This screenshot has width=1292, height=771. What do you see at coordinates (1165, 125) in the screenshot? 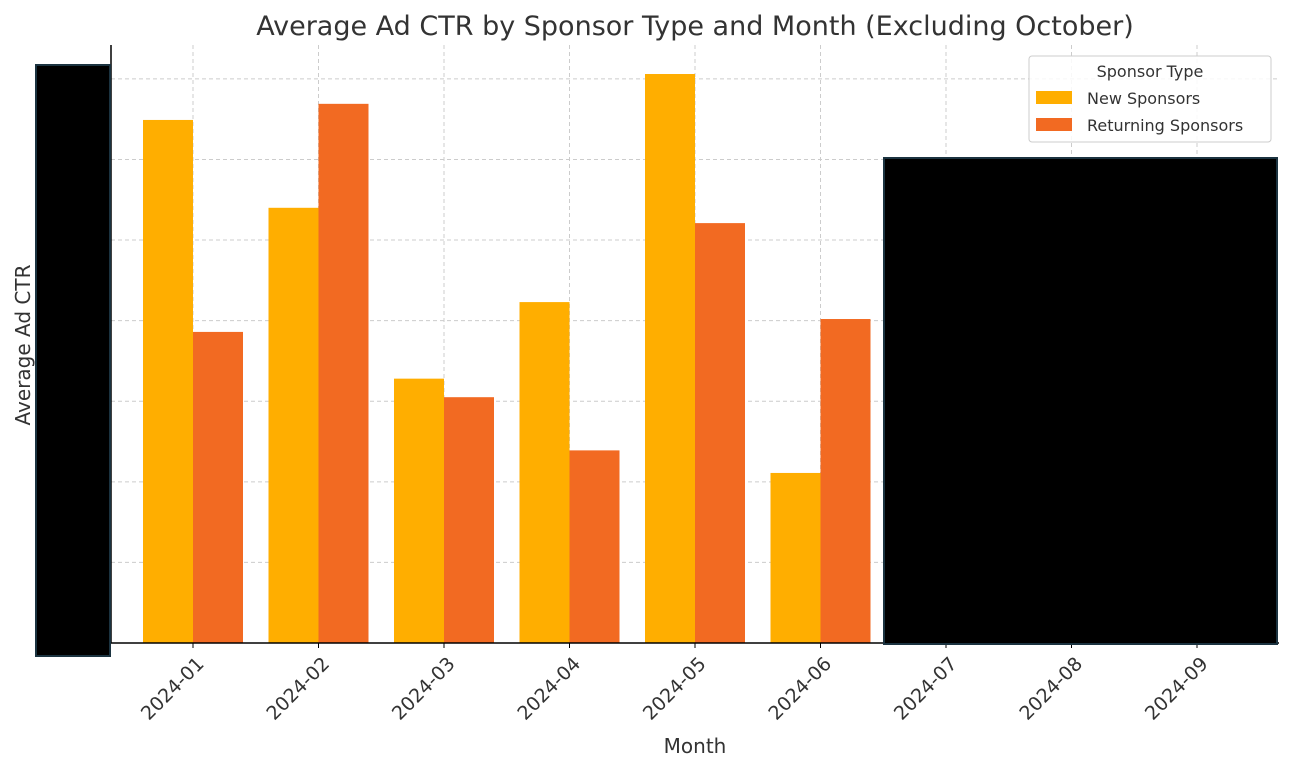
I see `legend-label-returning: Returning Sponsors` at bounding box center [1165, 125].